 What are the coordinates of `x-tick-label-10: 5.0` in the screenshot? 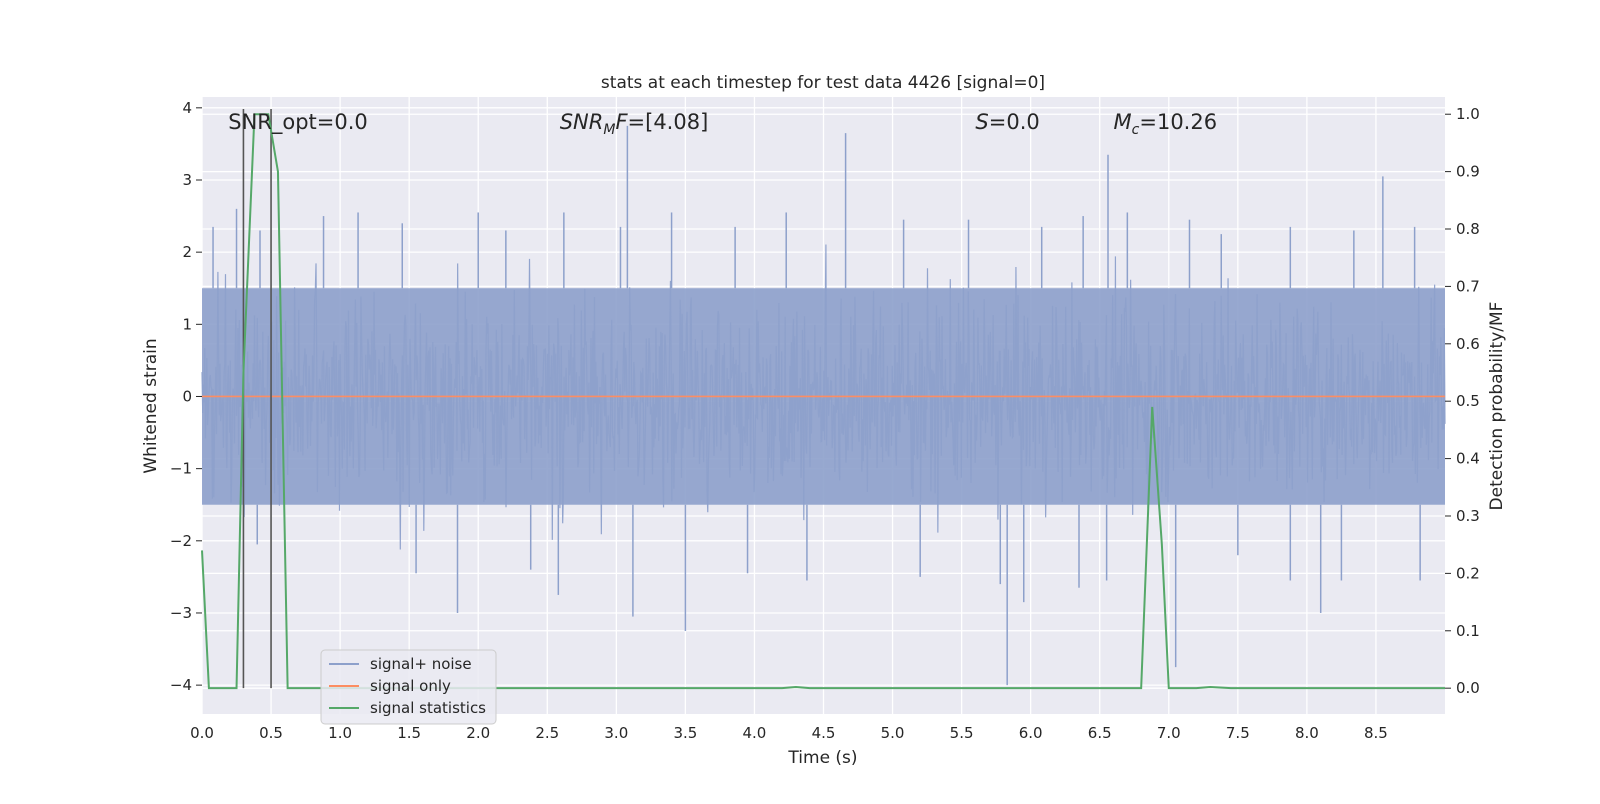 It's located at (893, 733).